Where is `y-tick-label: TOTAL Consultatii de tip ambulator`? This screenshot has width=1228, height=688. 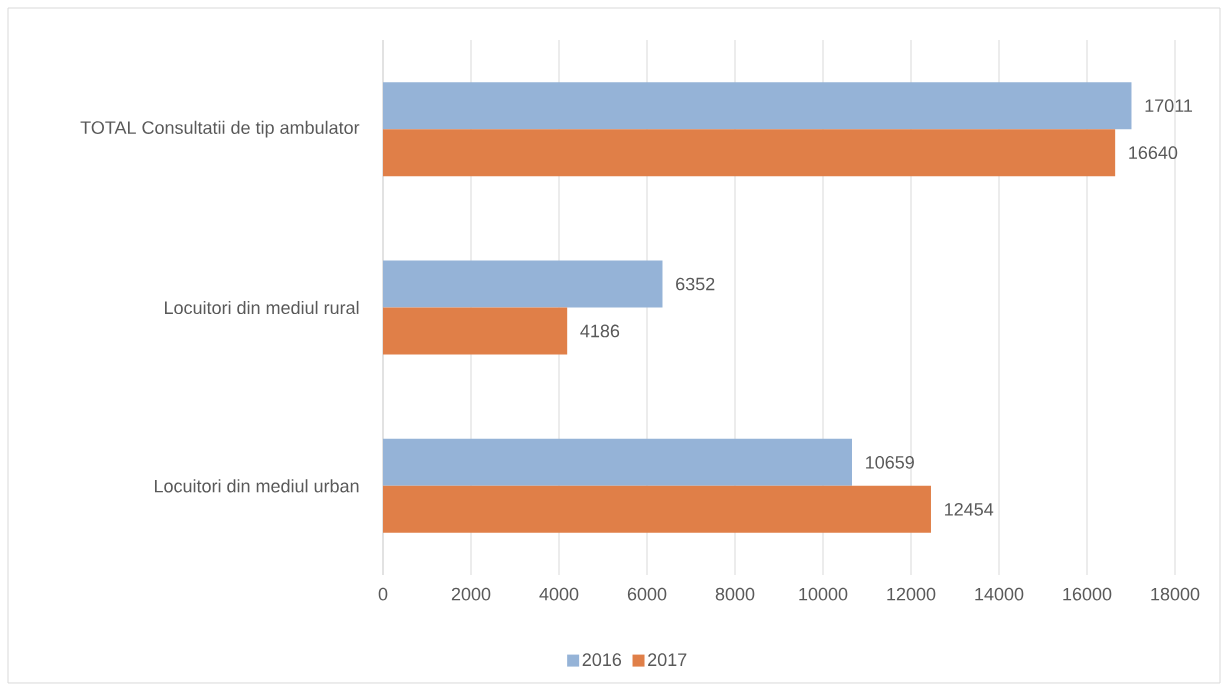 y-tick-label: TOTAL Consultatii de tip ambulator is located at coordinates (220, 129).